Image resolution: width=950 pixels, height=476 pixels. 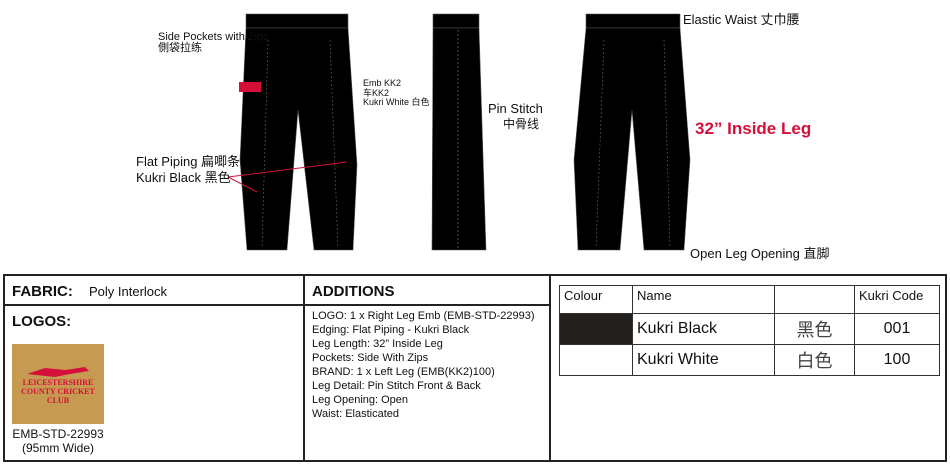 I want to click on logo-code: EMB-STD-22993, so click(x=58, y=434).